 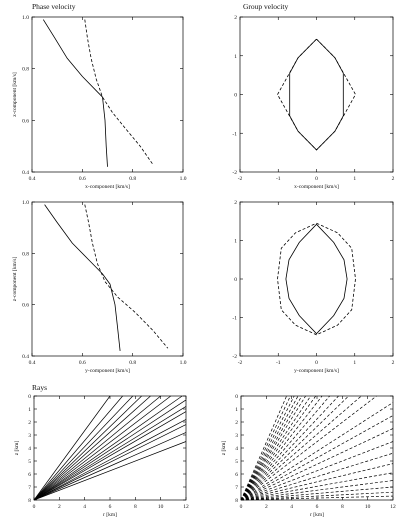 I want to click on rays-solid-x-tick-label: 0, so click(x=34, y=507).